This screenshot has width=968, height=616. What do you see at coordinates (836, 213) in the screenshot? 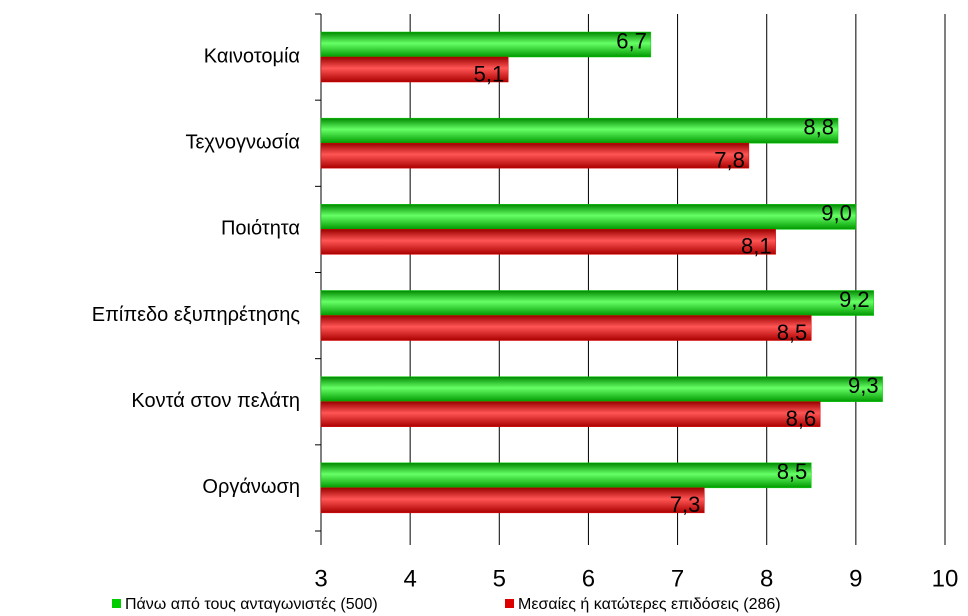
I see `value-label: 9,0` at bounding box center [836, 213].